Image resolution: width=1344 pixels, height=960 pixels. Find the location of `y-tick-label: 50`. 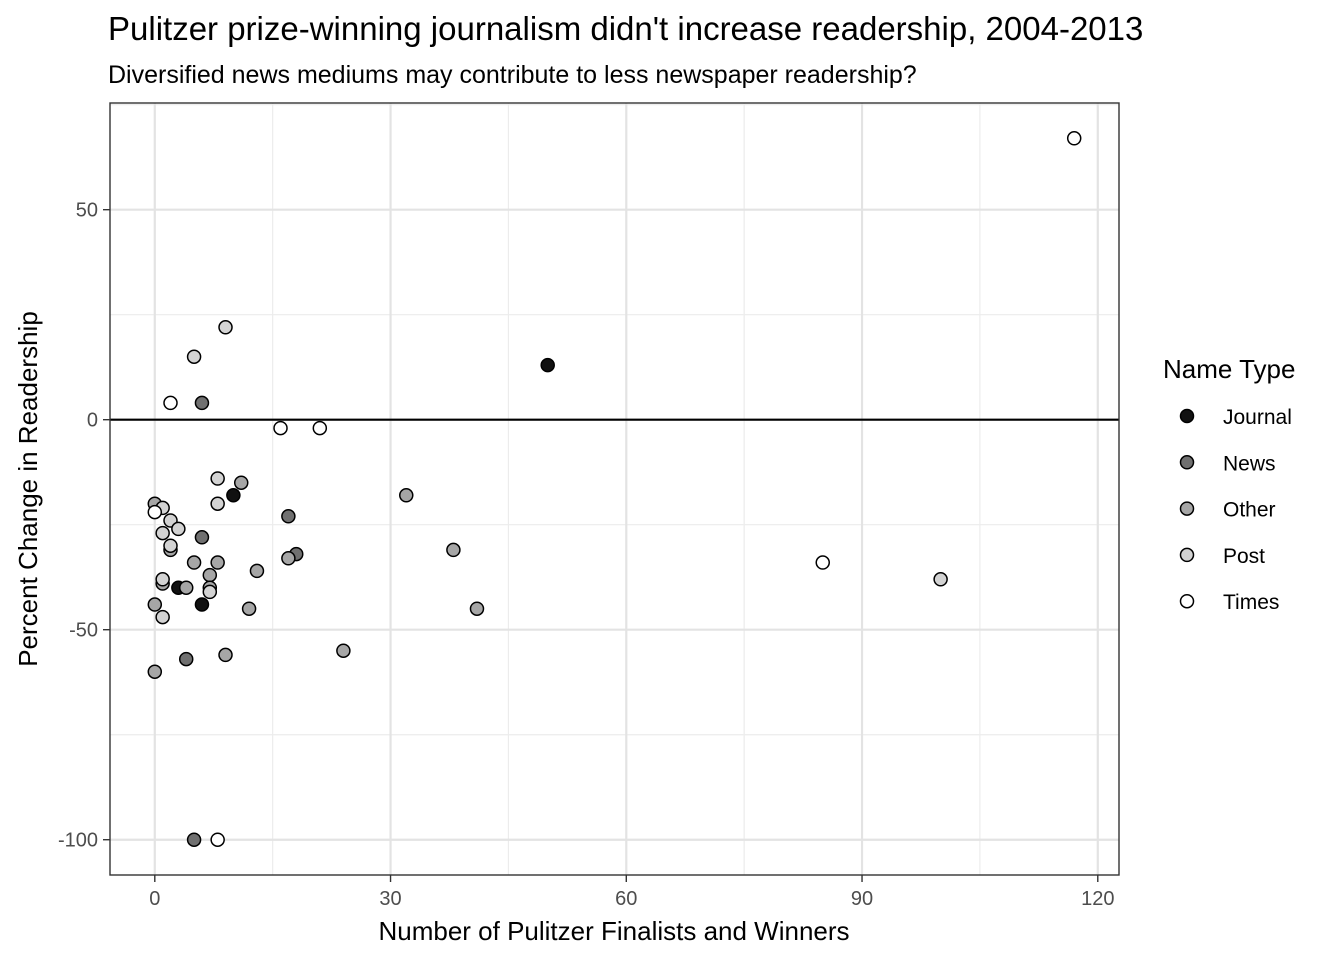

y-tick-label: 50 is located at coordinates (87, 211).